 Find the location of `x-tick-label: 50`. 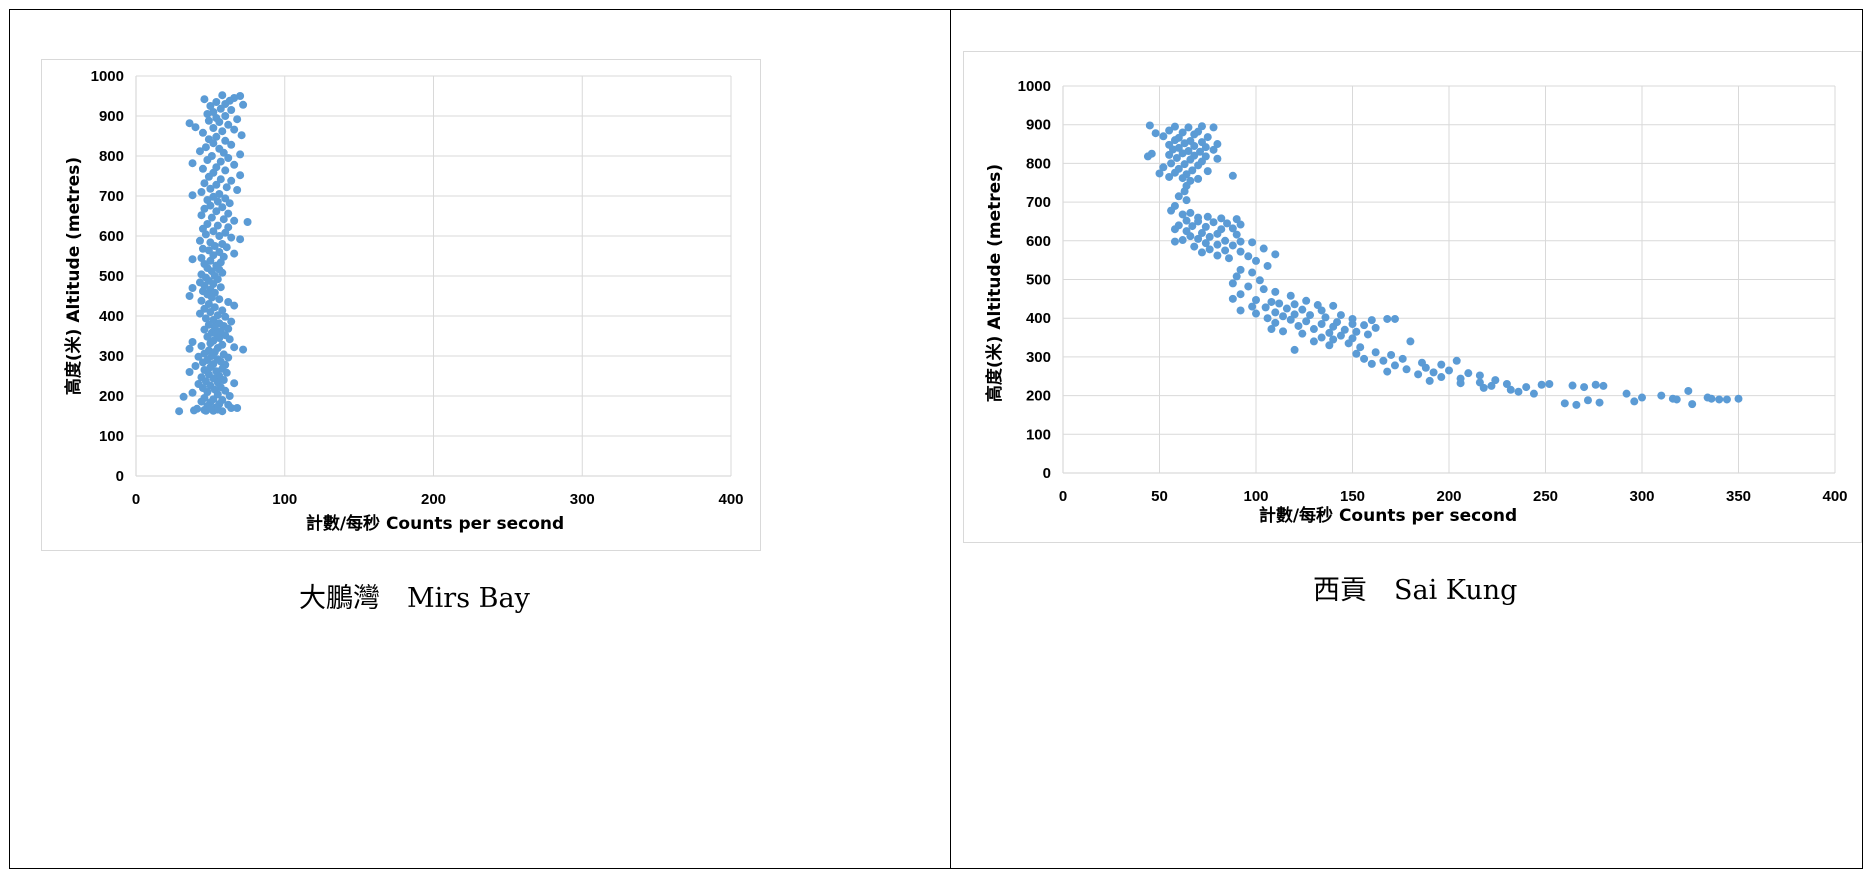

x-tick-label: 50 is located at coordinates (1159, 496).